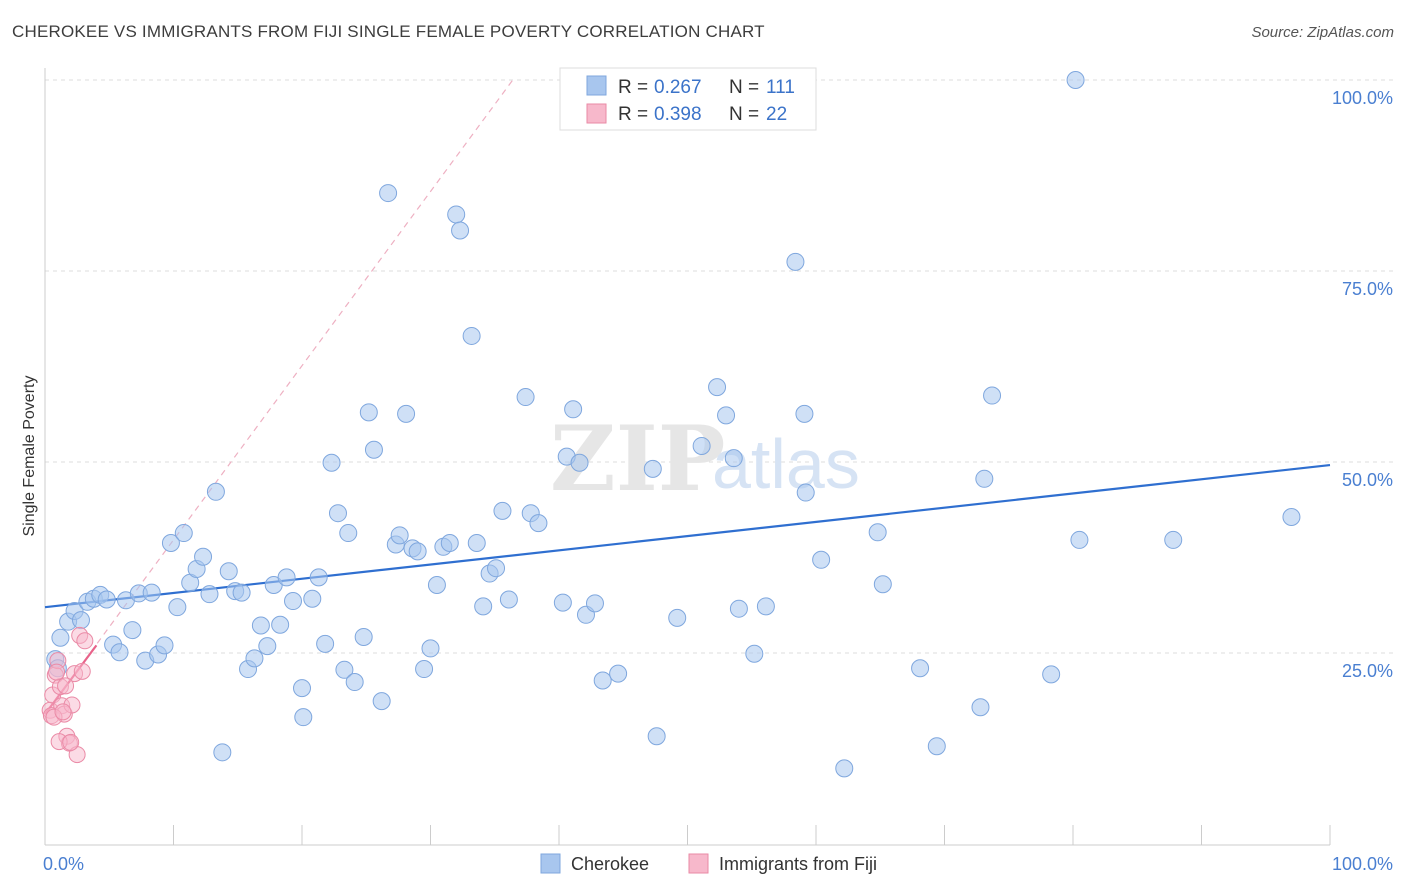  What do you see at coordinates (687, 536) in the screenshot?
I see `cherokee-trend-line` at bounding box center [687, 536].